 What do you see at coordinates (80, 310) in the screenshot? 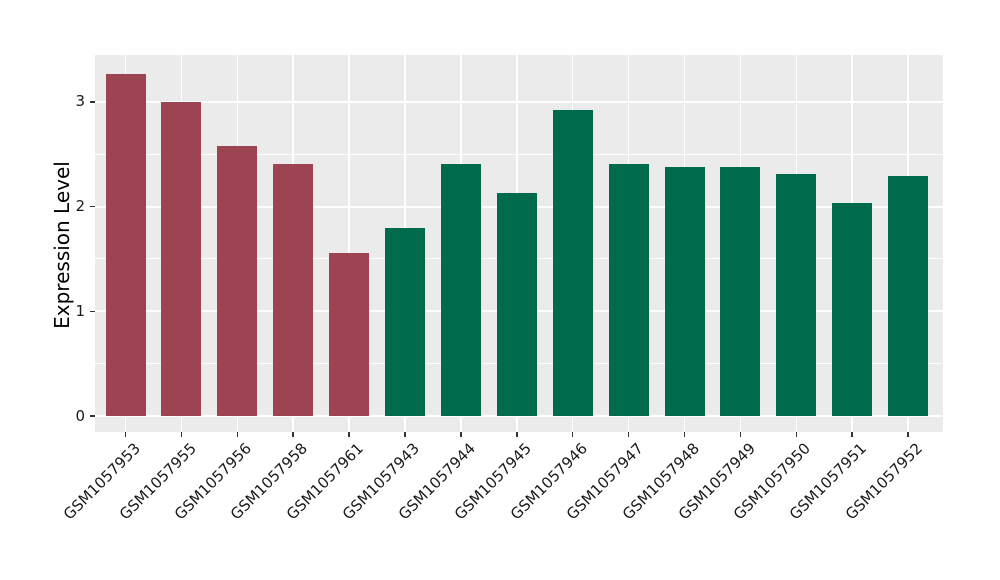
I see `y-tick-label: 1` at bounding box center [80, 310].